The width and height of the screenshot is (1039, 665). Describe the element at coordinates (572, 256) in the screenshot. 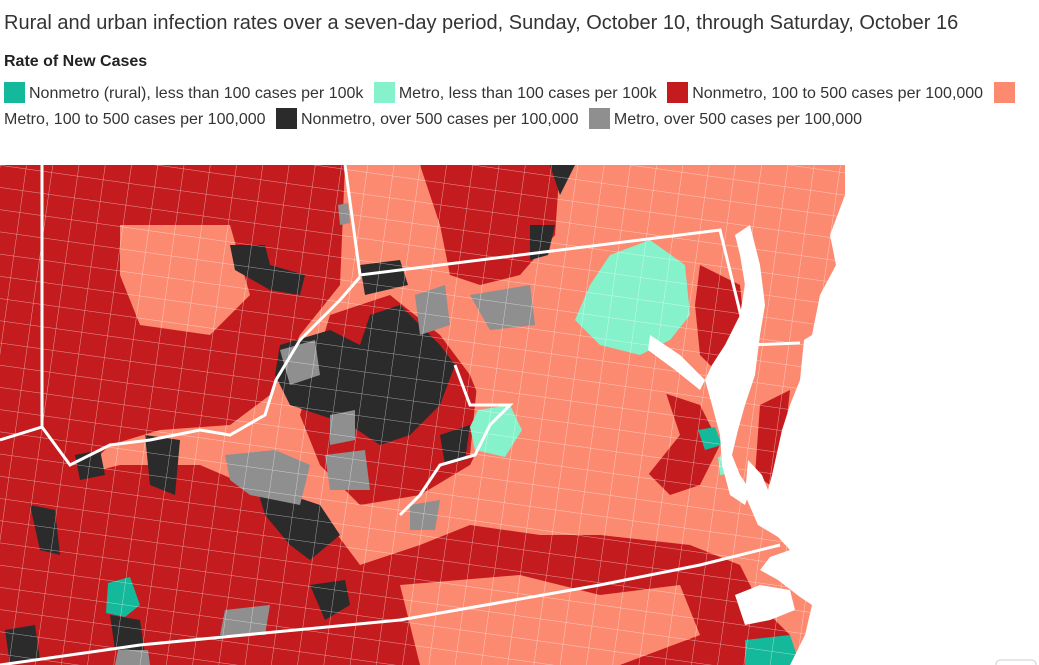

I see `border-pa-md` at that location.